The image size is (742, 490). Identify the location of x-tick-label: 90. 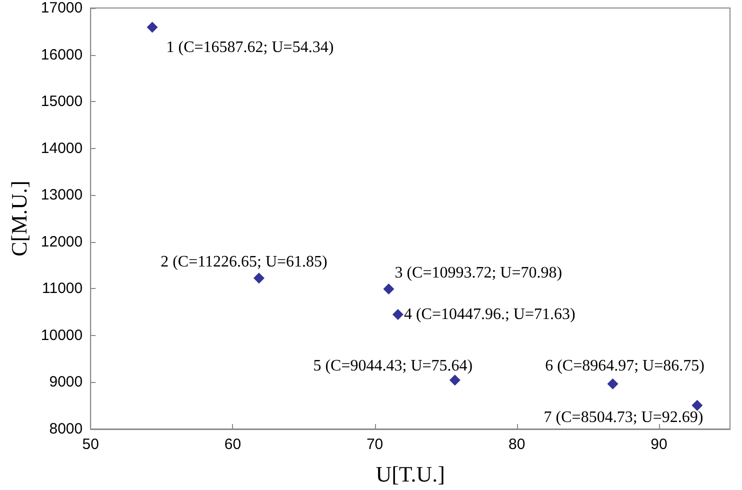
(659, 444).